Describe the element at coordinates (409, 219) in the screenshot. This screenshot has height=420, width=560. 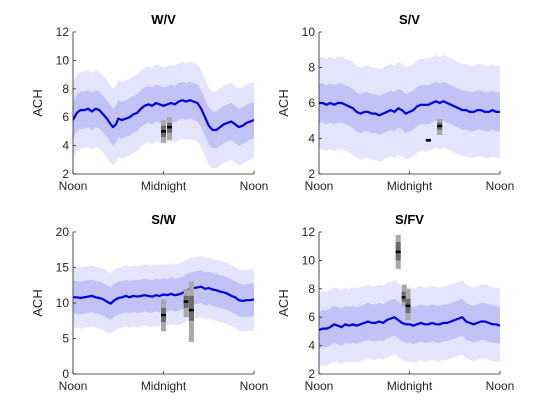
I see `panel-title: S/FV` at that location.